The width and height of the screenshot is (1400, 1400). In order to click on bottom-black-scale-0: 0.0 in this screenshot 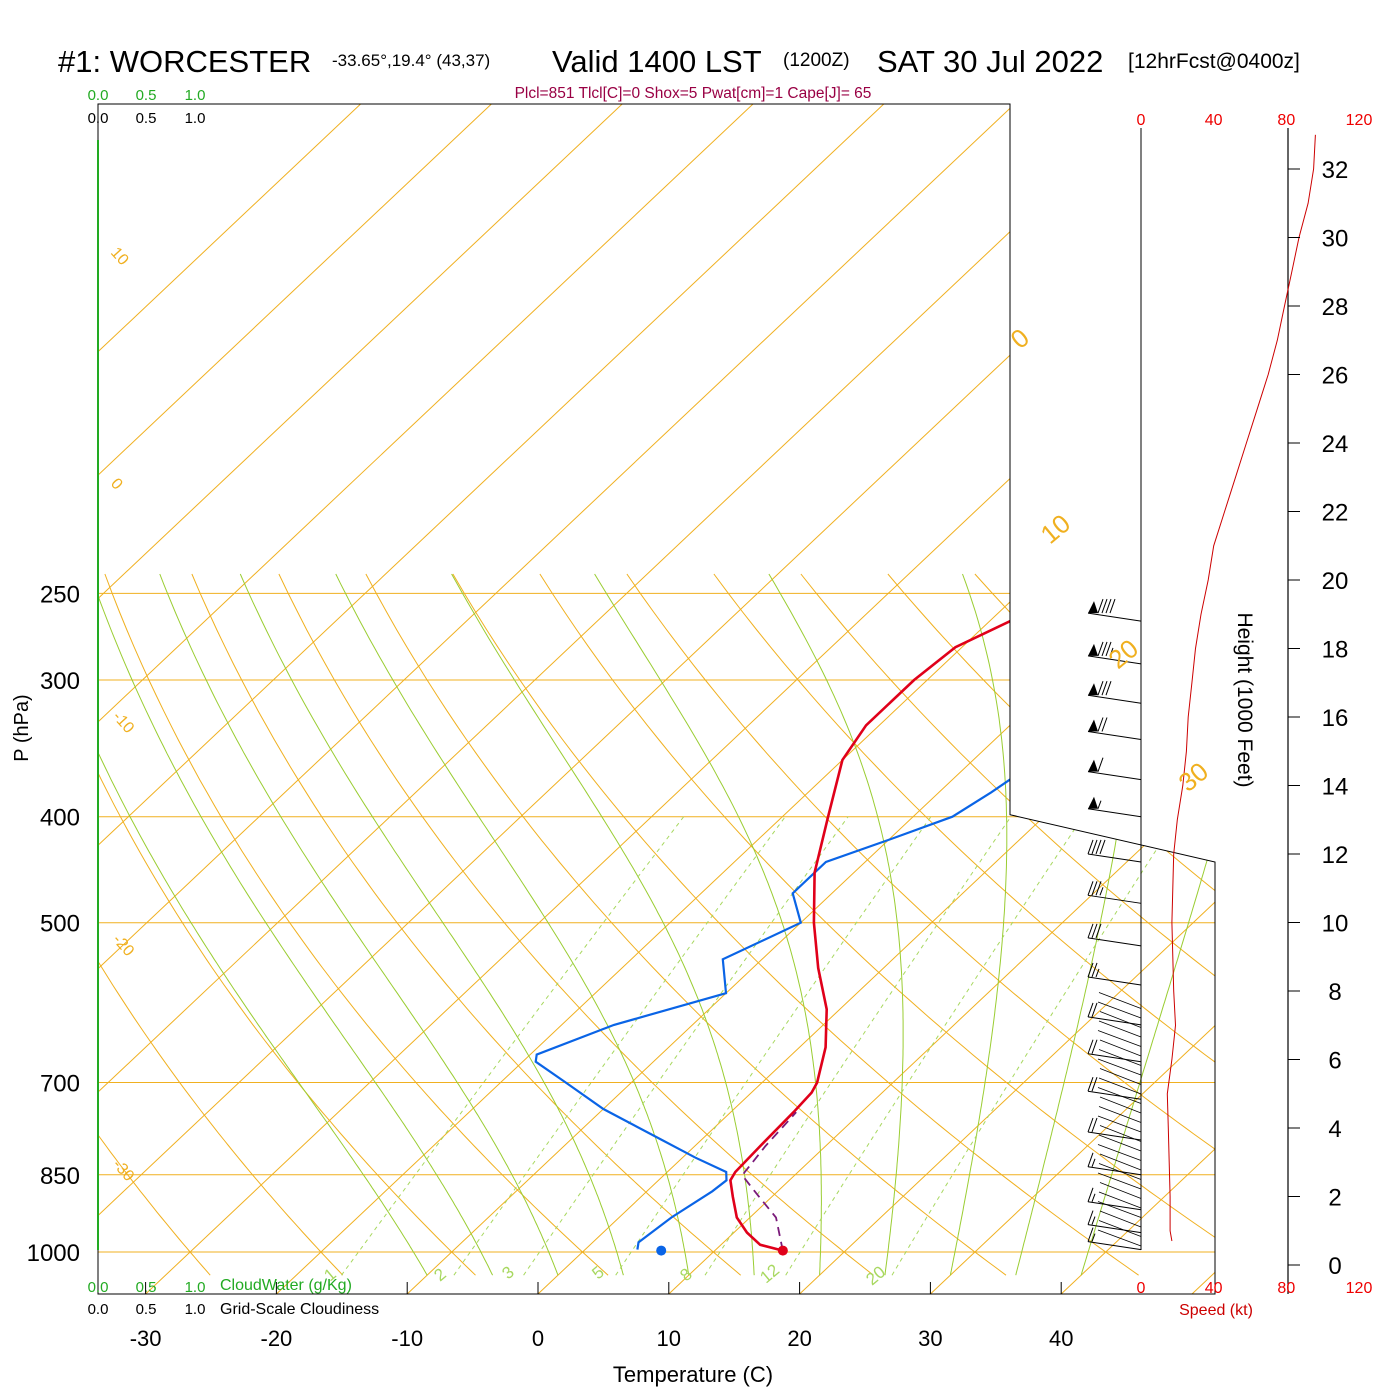, I will do `click(98, 1309)`.